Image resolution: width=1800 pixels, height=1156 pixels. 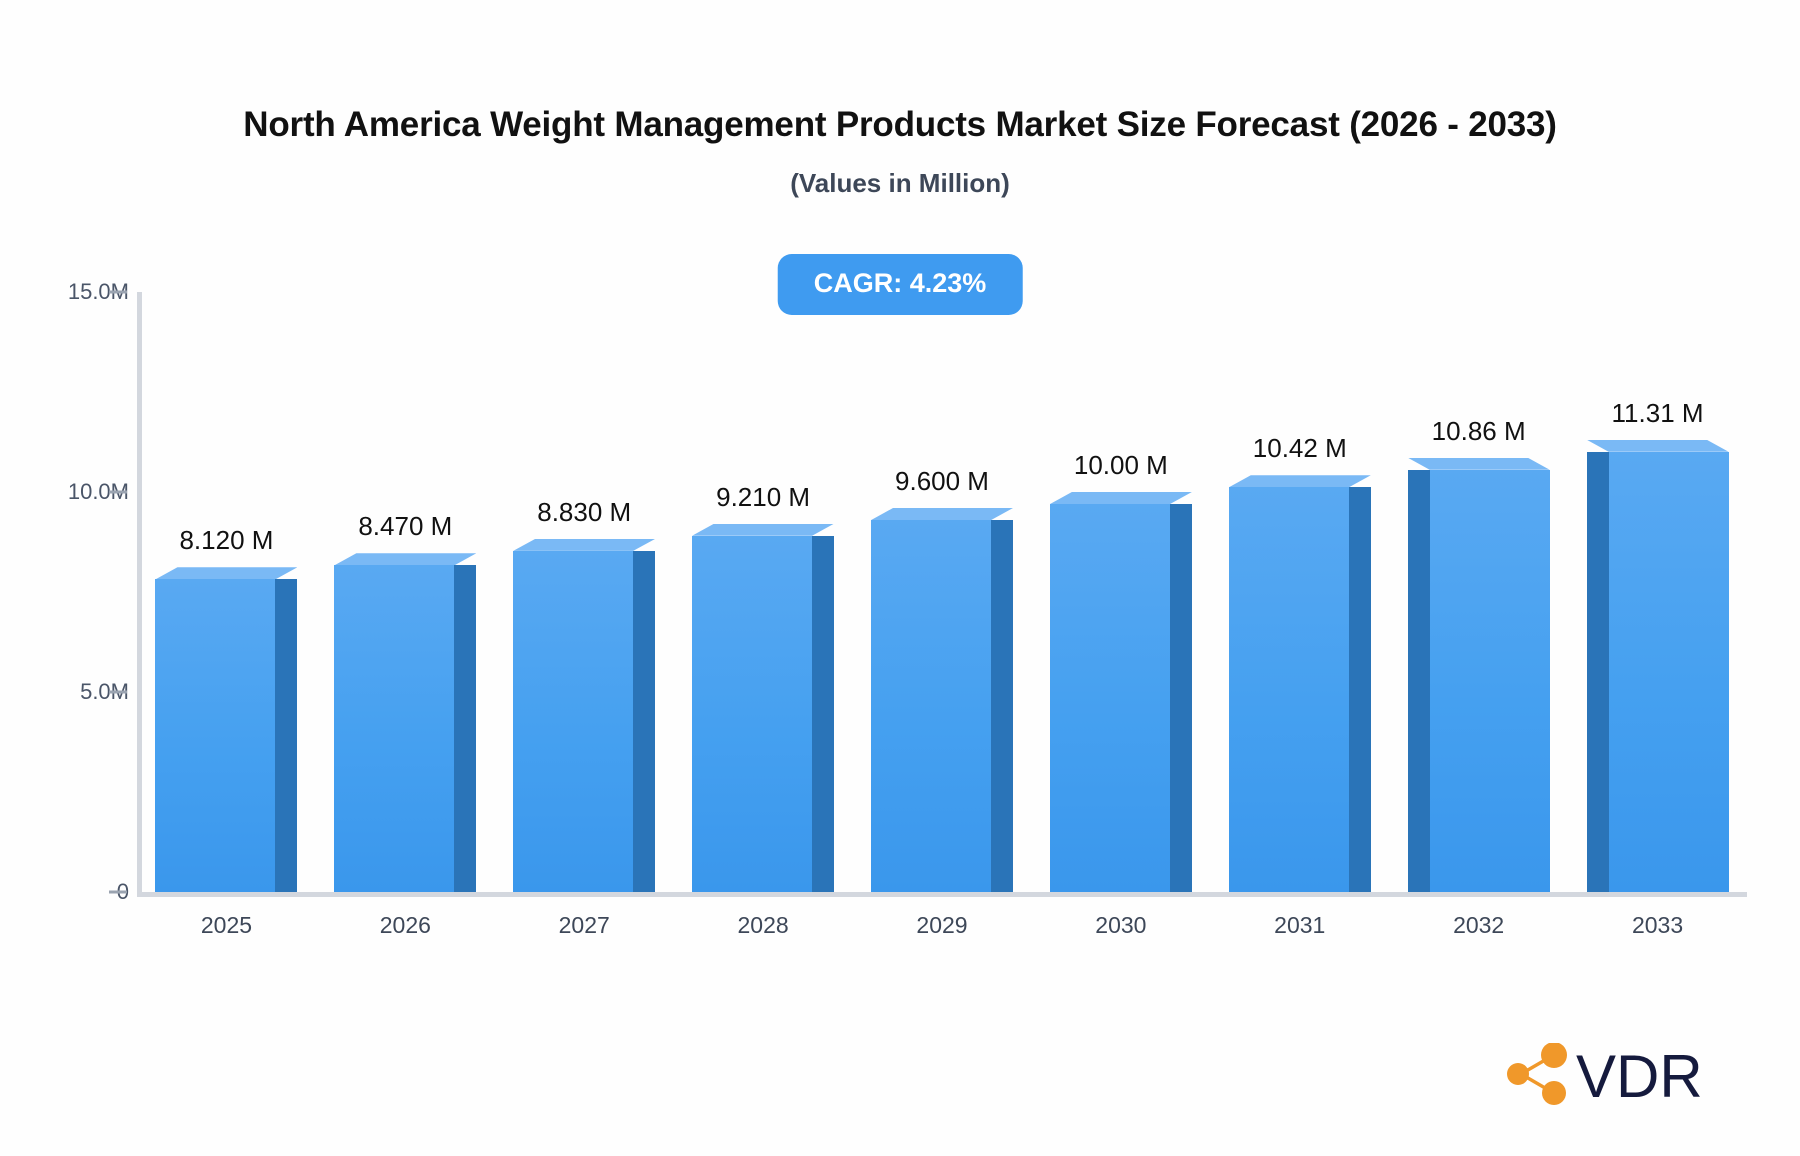 What do you see at coordinates (942, 925) in the screenshot?
I see `x-axis-label: 2029` at bounding box center [942, 925].